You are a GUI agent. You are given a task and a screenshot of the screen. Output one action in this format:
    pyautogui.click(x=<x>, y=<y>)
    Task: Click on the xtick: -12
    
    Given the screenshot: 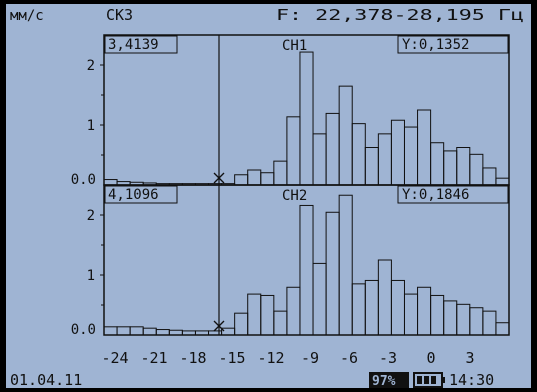 What is the action you would take?
    pyautogui.click(x=270, y=358)
    